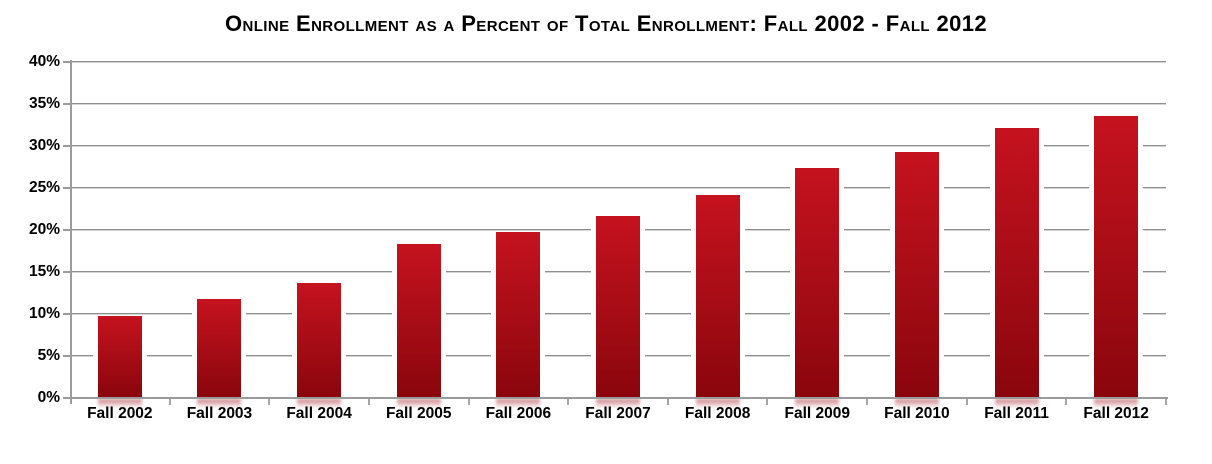 The height and width of the screenshot is (464, 1212). Describe the element at coordinates (1016, 413) in the screenshot. I see `x-axis-category-label: Fall 2011` at that location.